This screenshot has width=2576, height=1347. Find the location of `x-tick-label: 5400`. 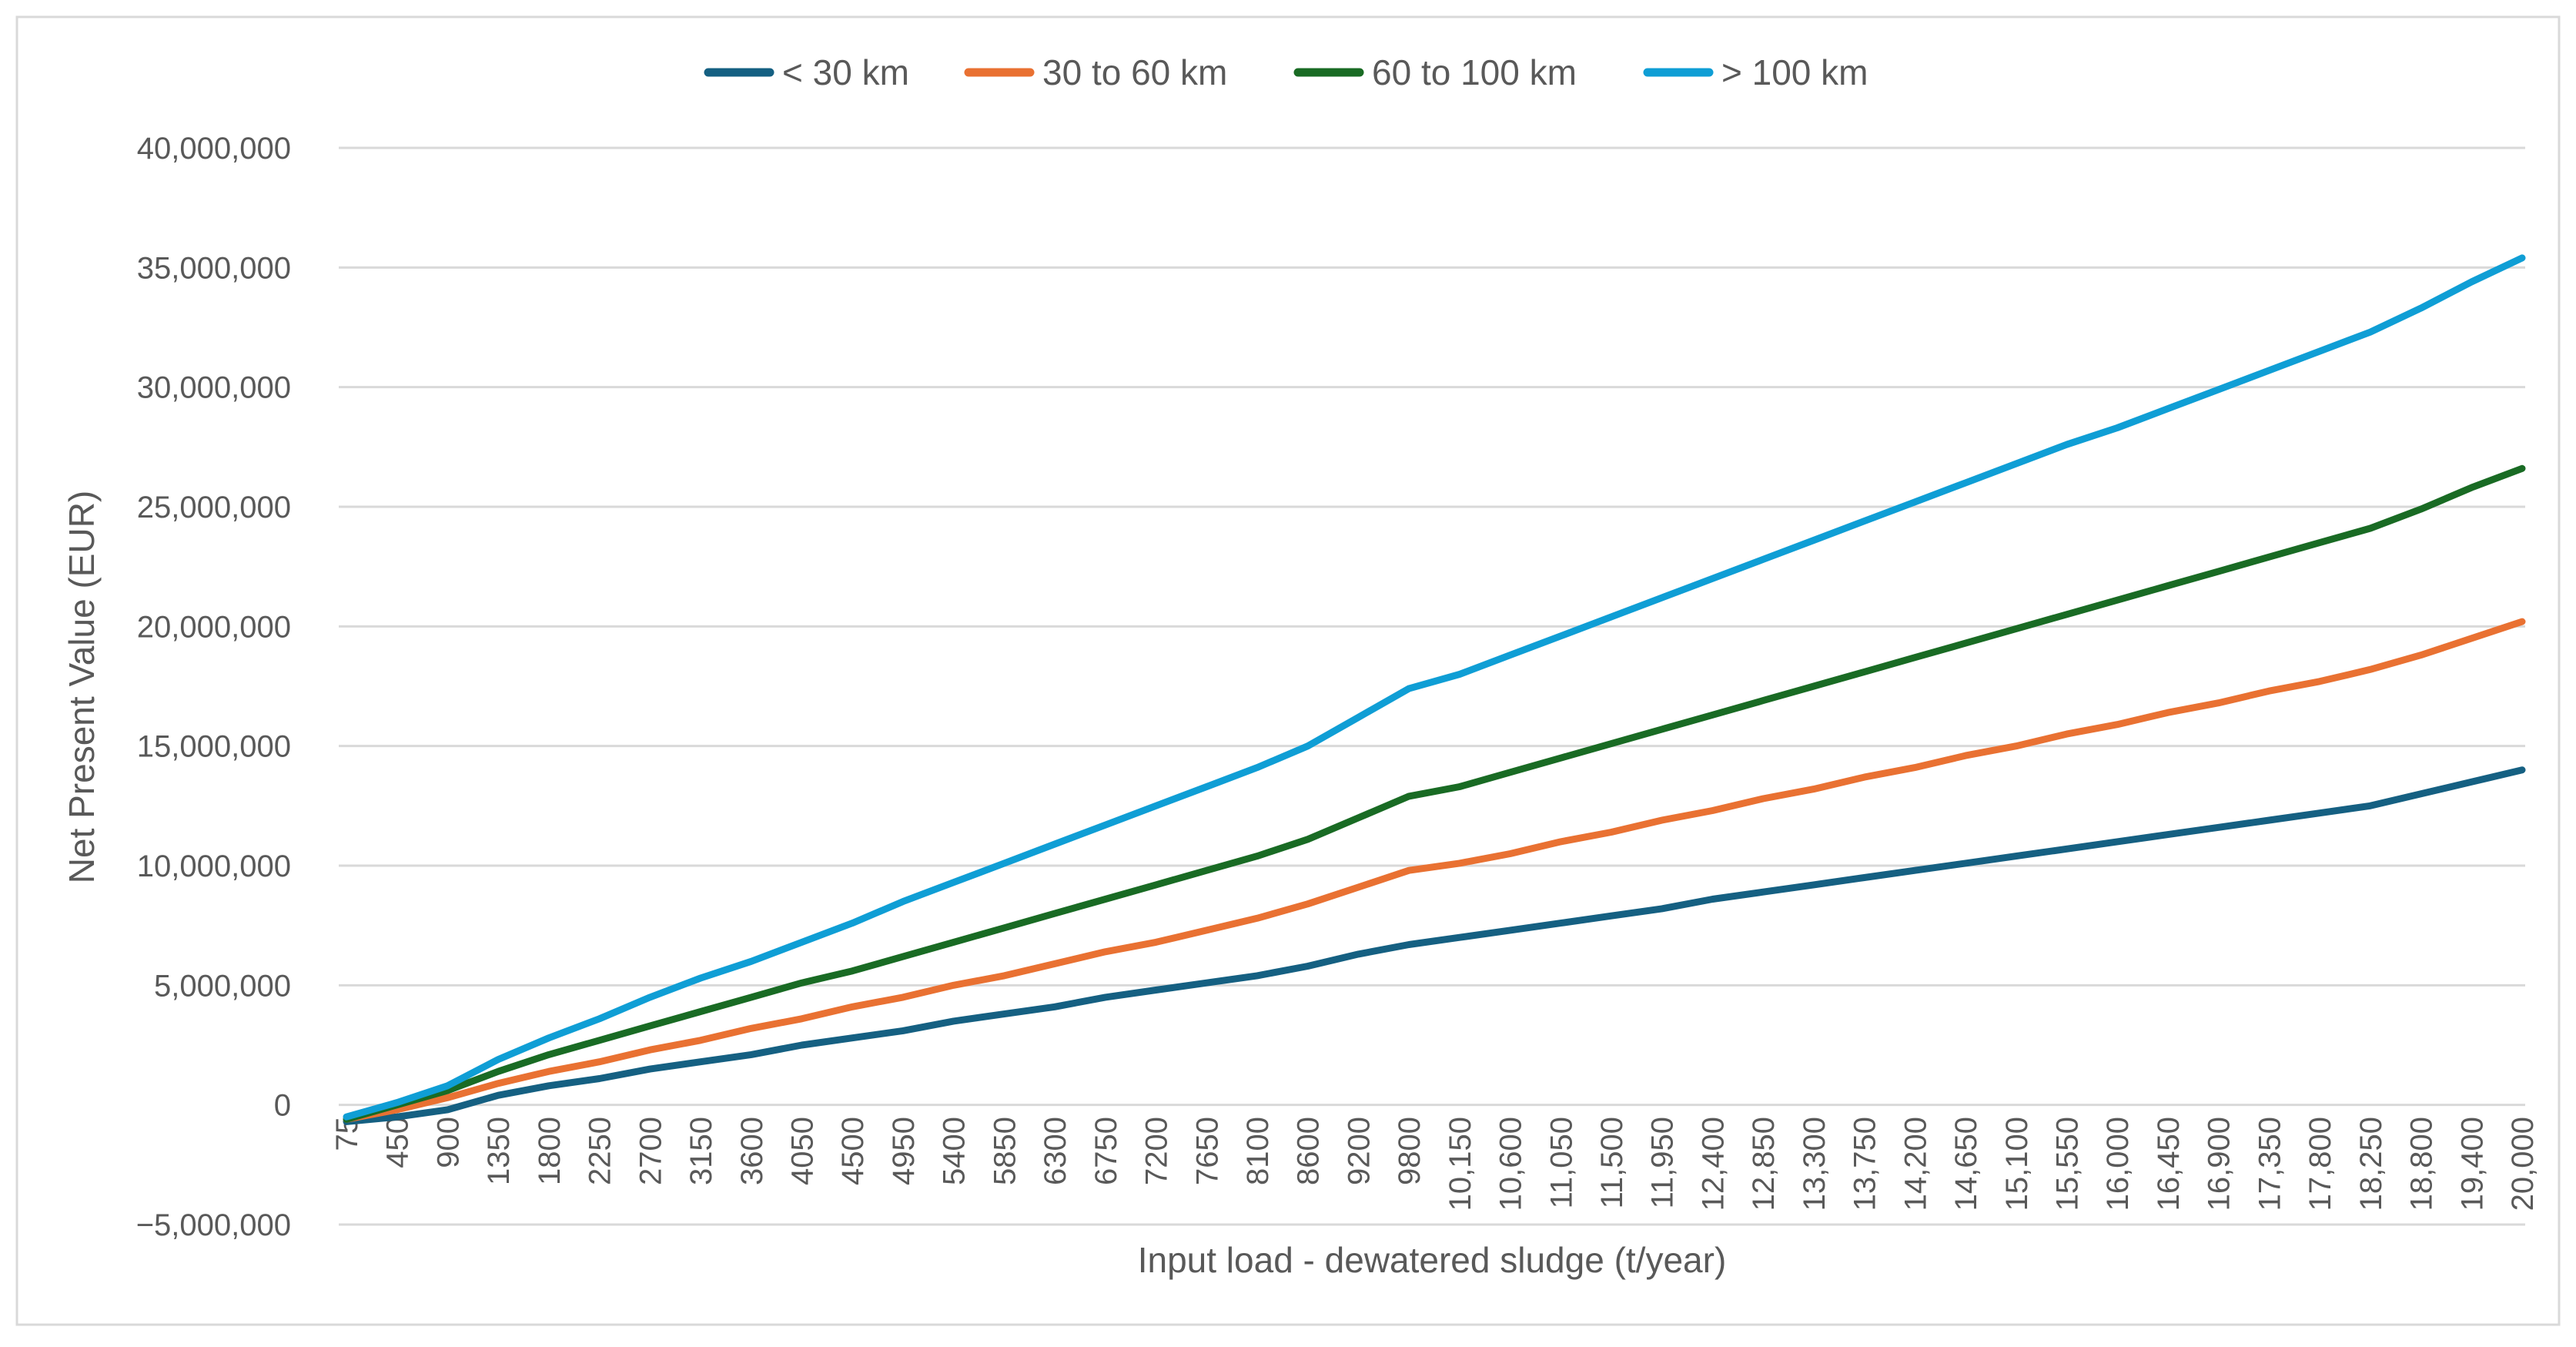

x-tick-label: 5400 is located at coordinates (955, 1151).